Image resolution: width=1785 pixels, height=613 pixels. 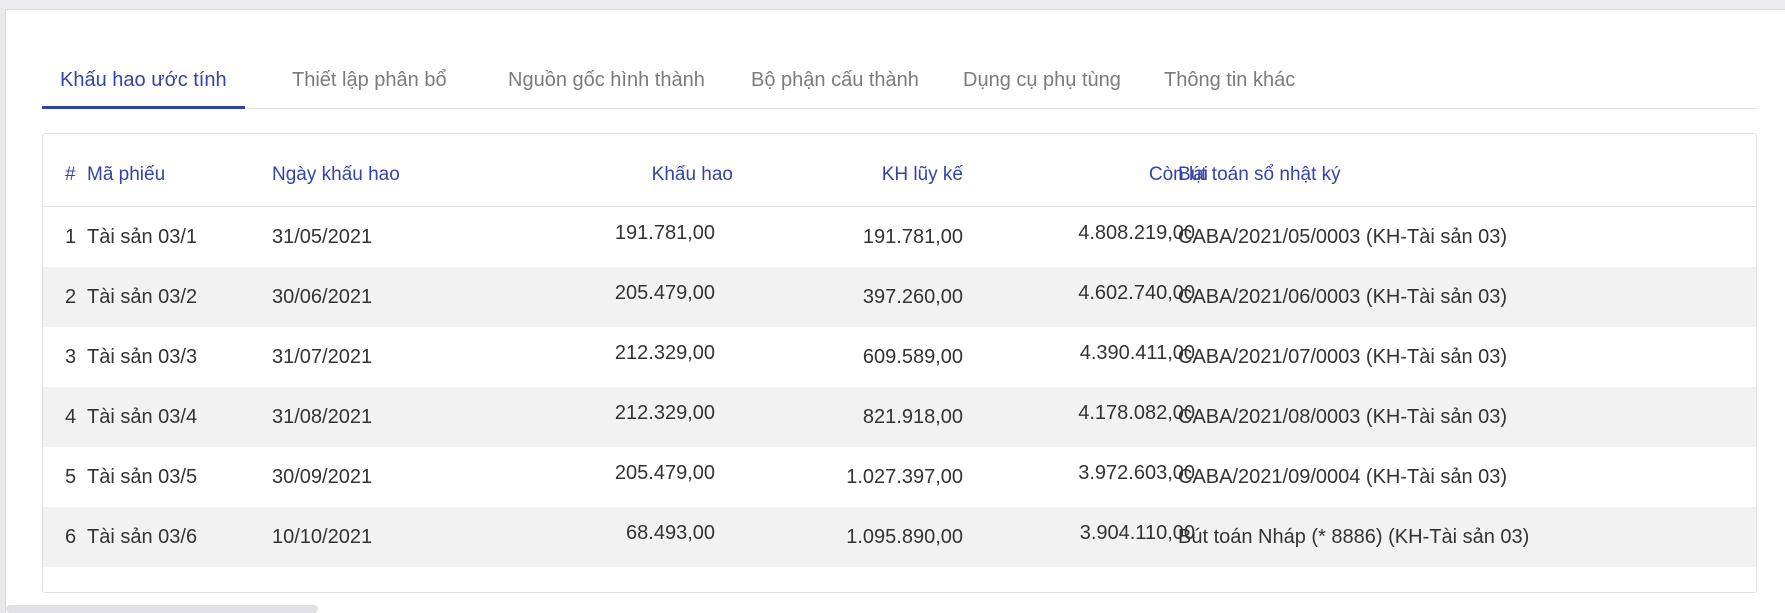 I want to click on cell-accumulated: 1.027.397,00, so click(x=904, y=477).